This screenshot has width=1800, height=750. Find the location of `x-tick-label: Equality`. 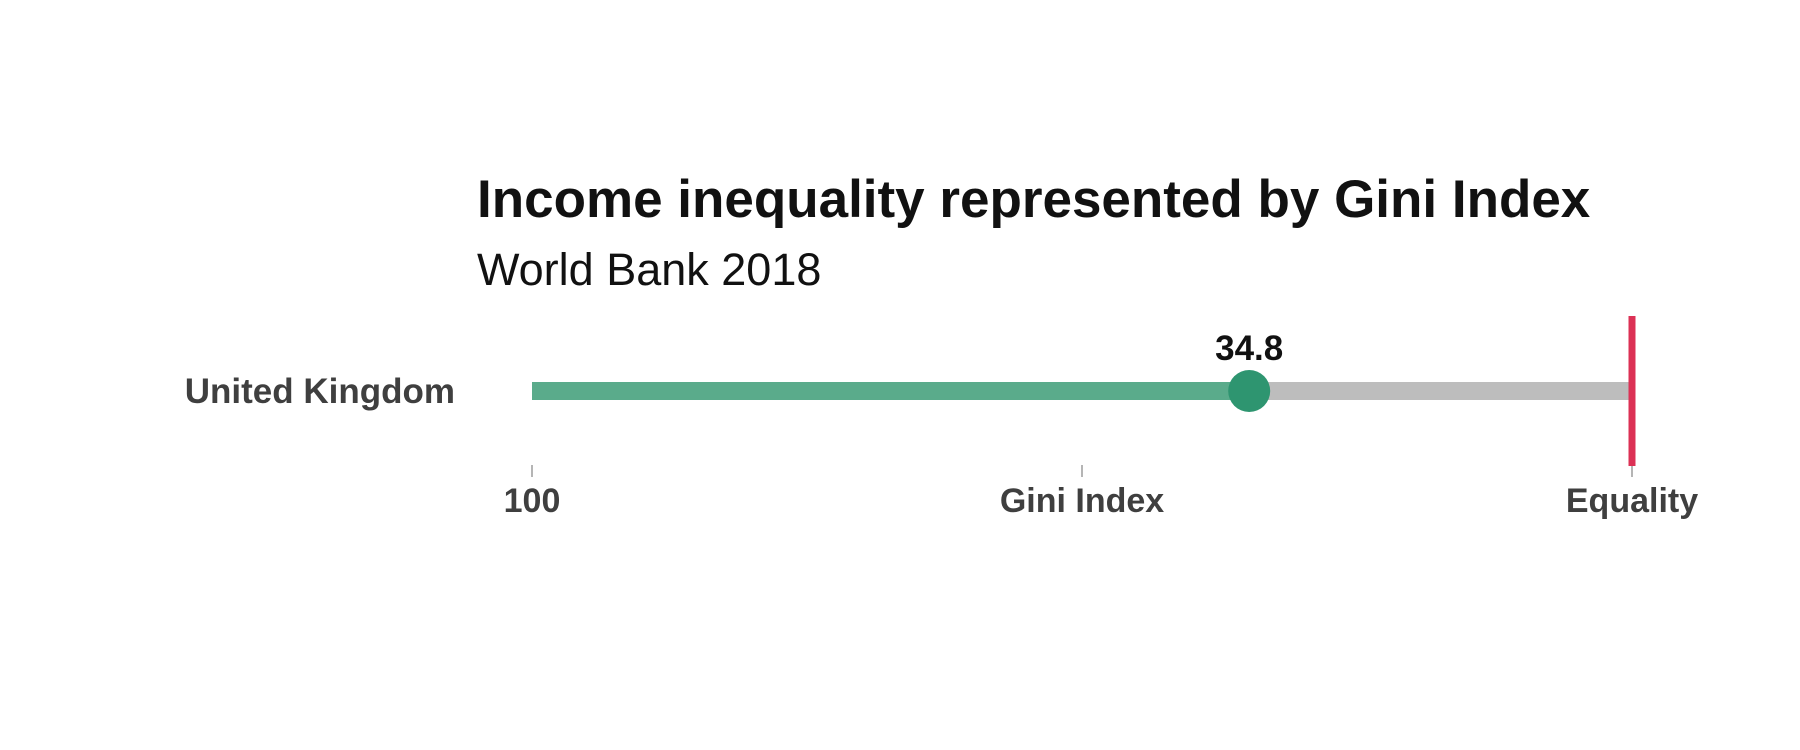

x-tick-label: Equality is located at coordinates (1632, 501).